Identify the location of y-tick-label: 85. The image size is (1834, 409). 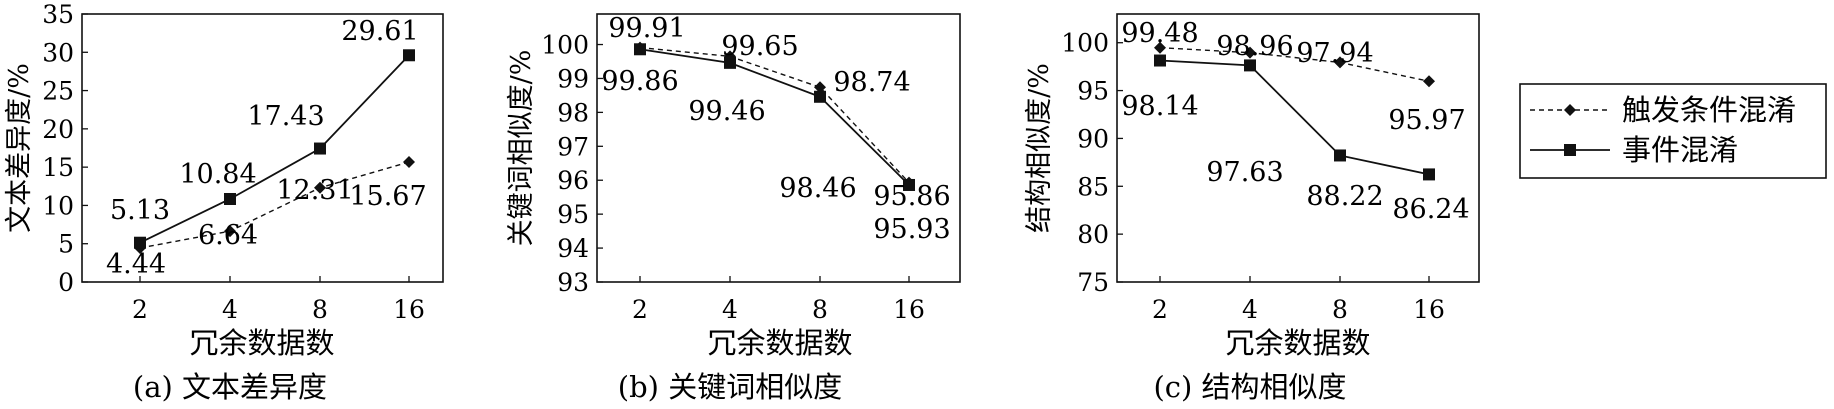
(1093, 186).